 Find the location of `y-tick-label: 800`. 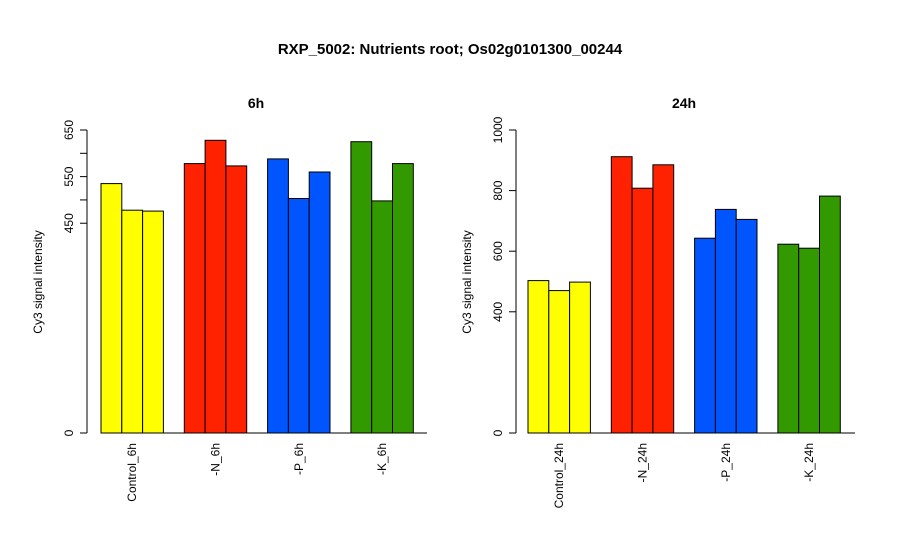

y-tick-label: 800 is located at coordinates (498, 190).